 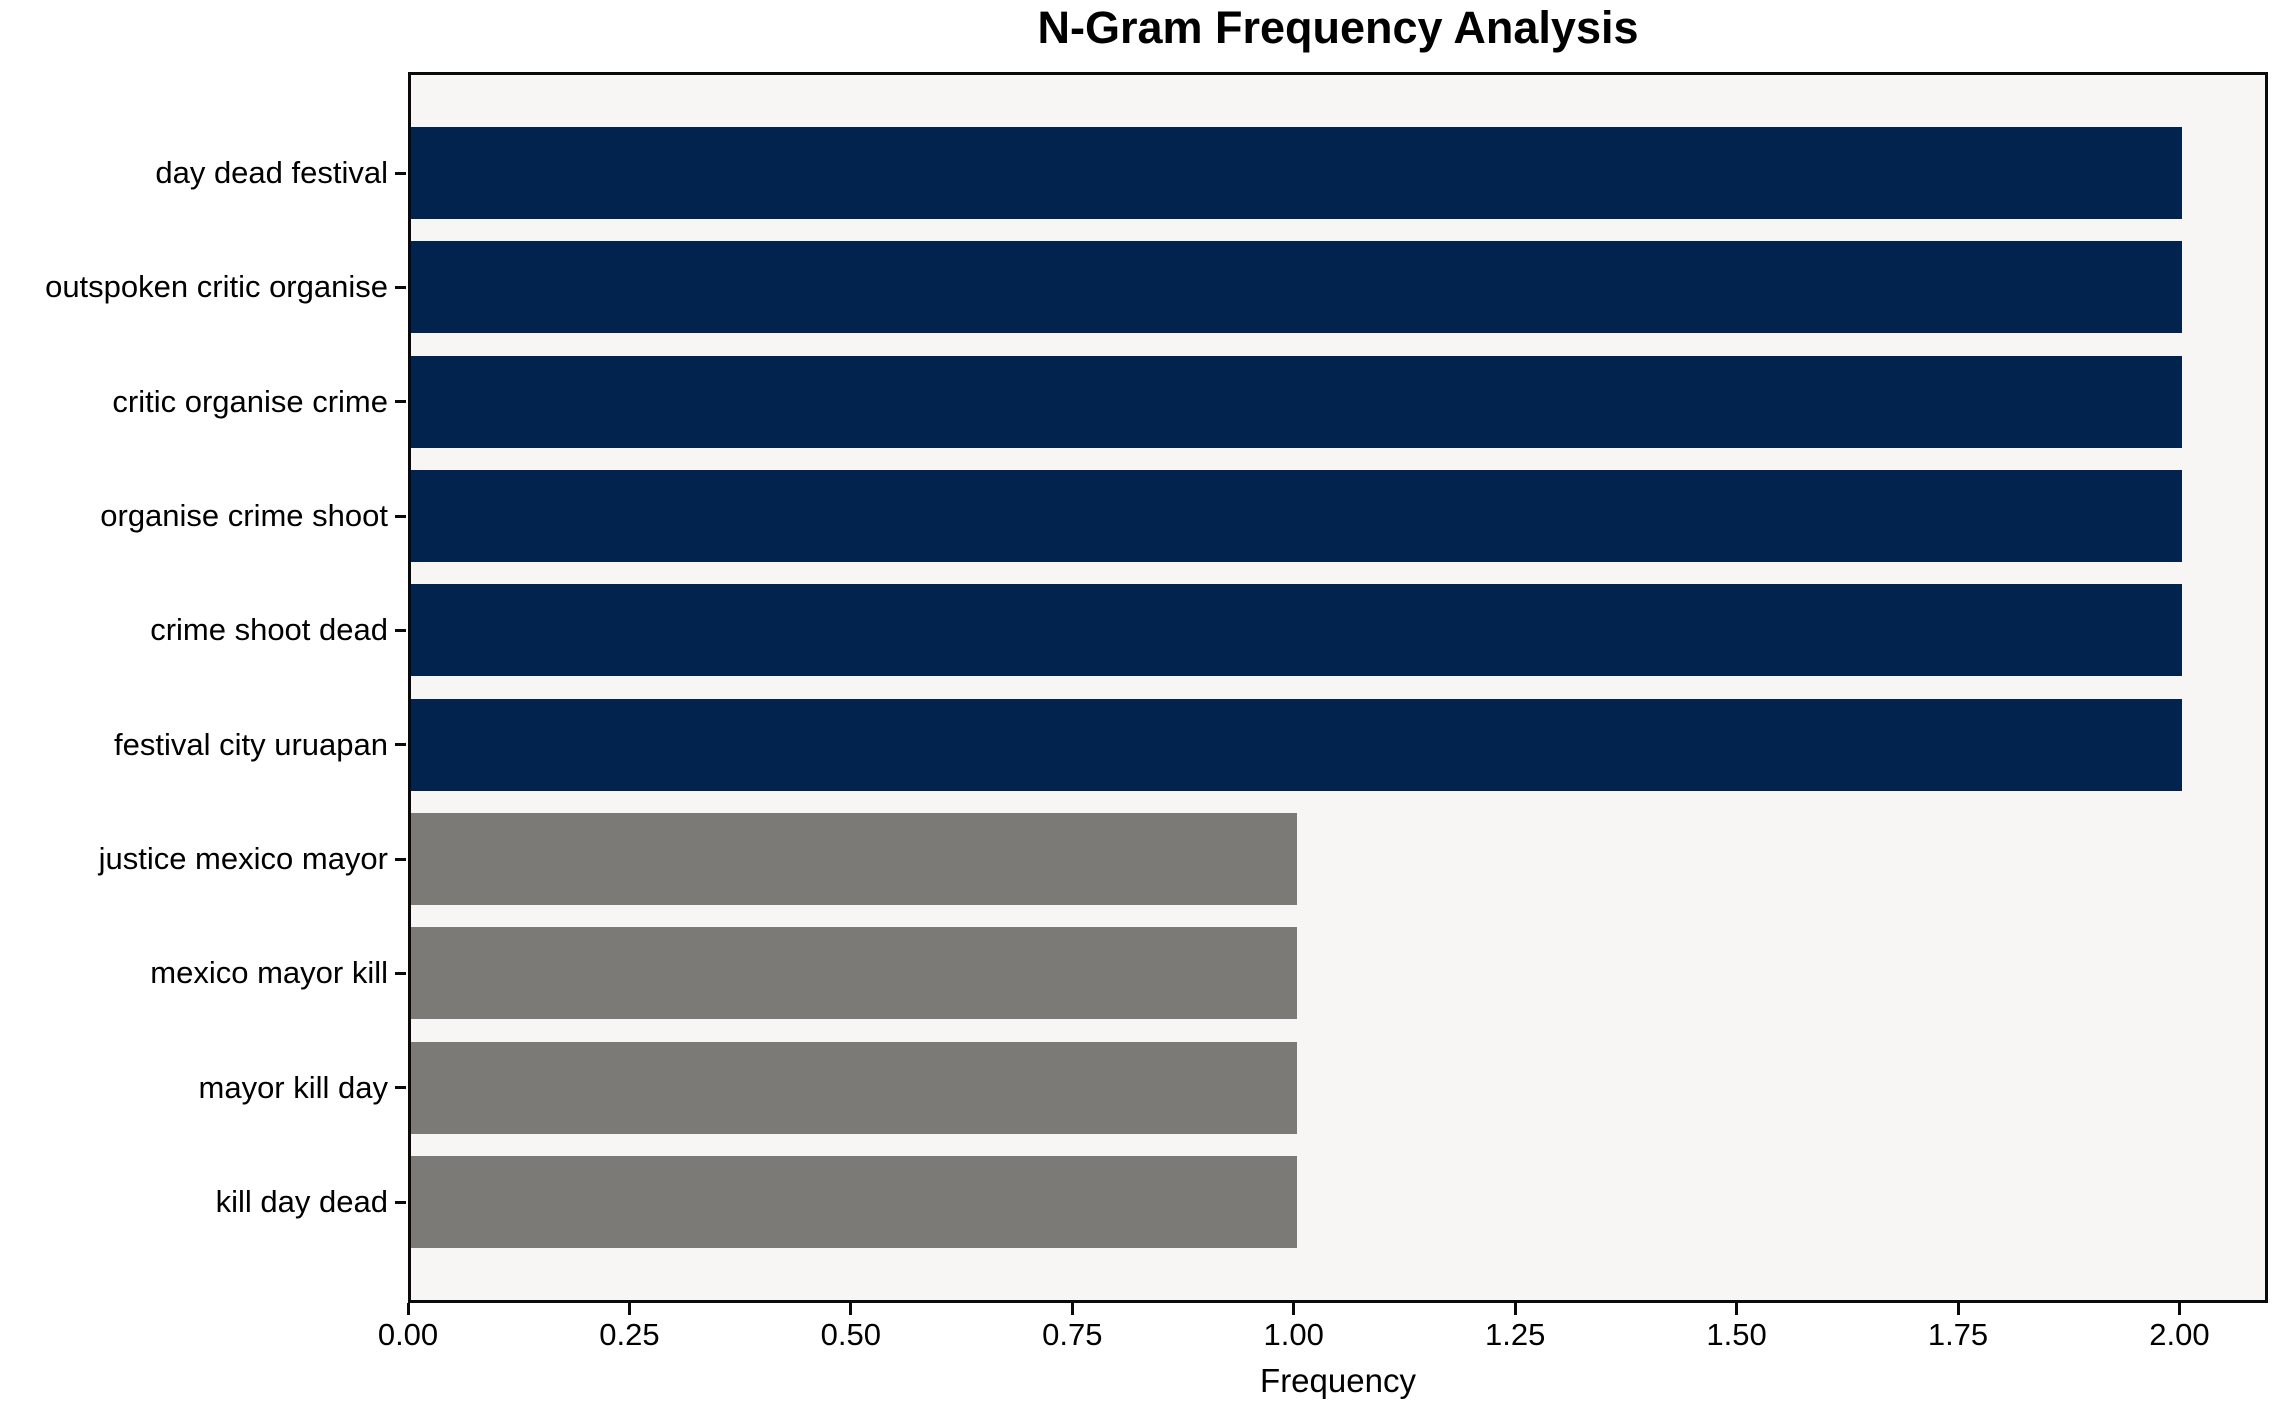 What do you see at coordinates (629, 1334) in the screenshot?
I see `x-tick-label: 0.25` at bounding box center [629, 1334].